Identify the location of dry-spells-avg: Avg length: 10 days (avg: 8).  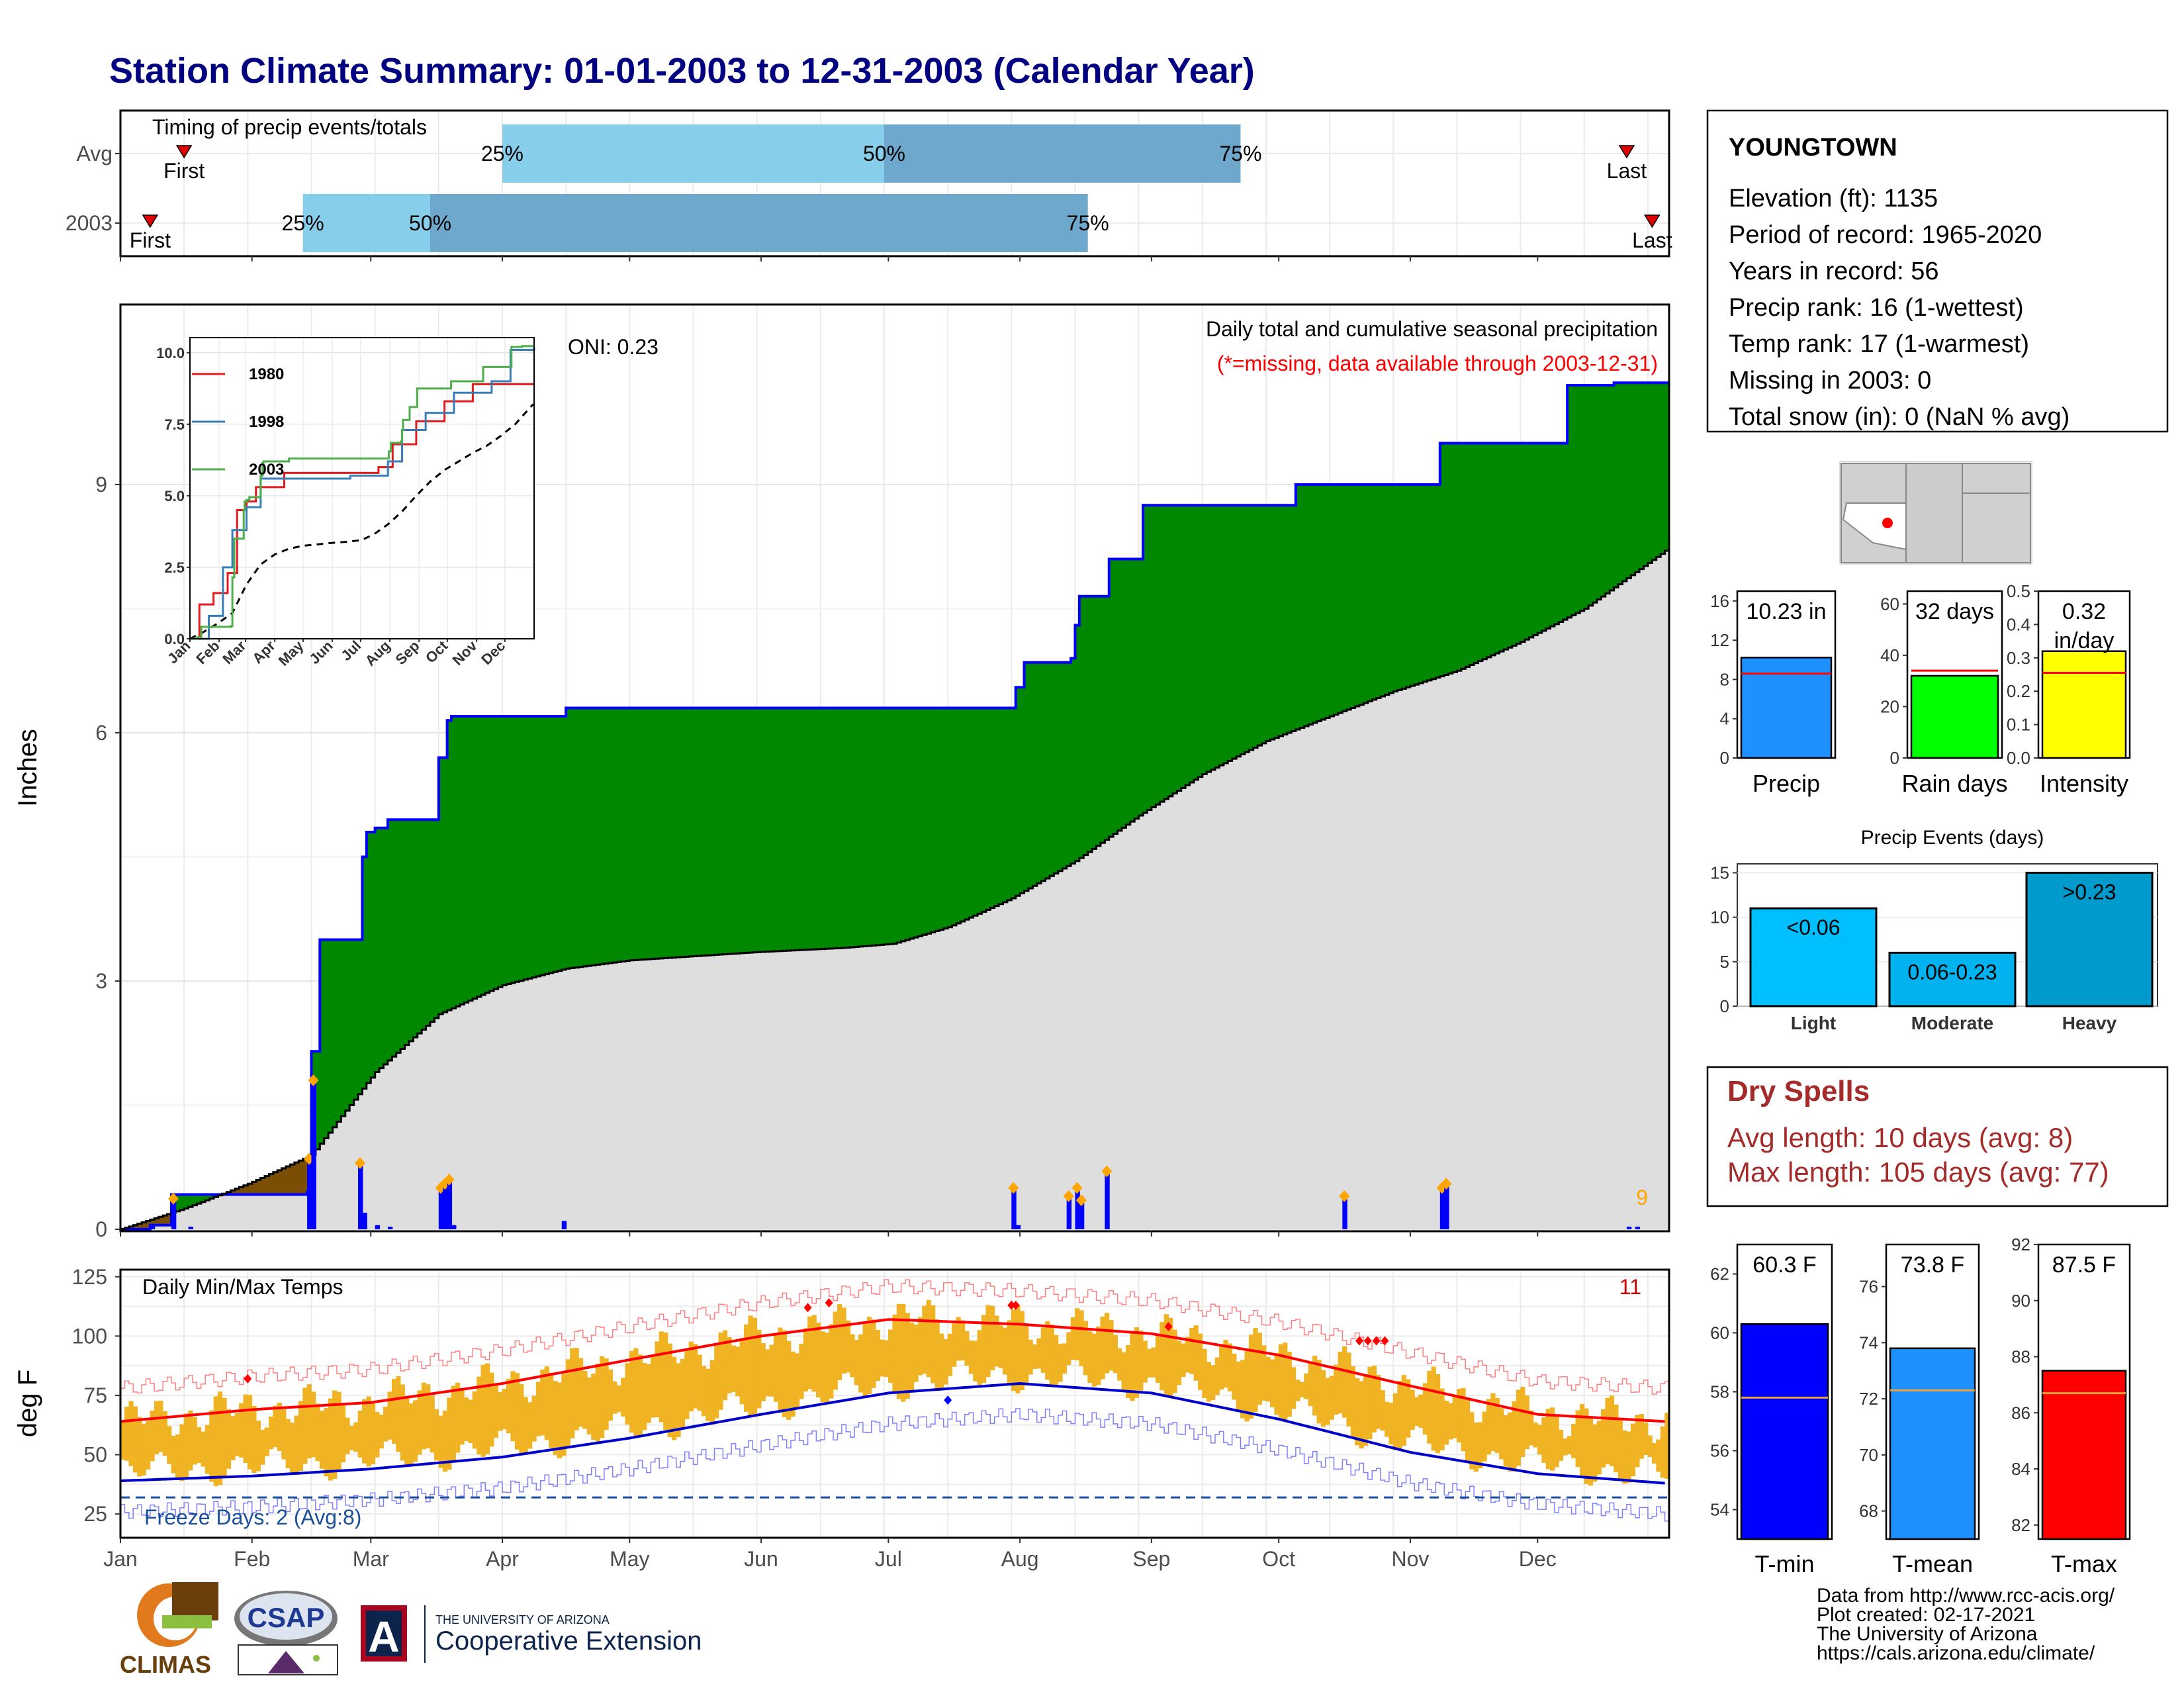
(1900, 1137).